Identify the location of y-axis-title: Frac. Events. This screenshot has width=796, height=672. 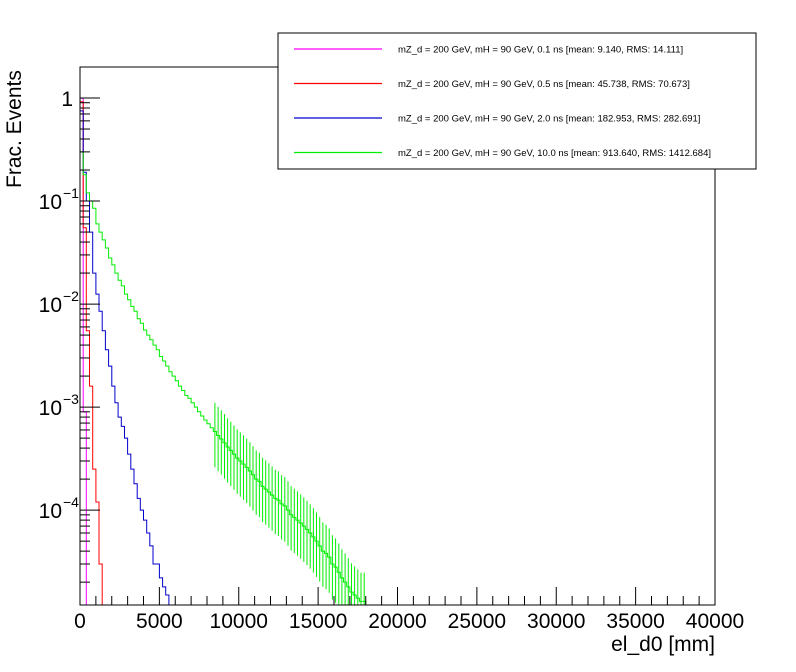
(14, 129).